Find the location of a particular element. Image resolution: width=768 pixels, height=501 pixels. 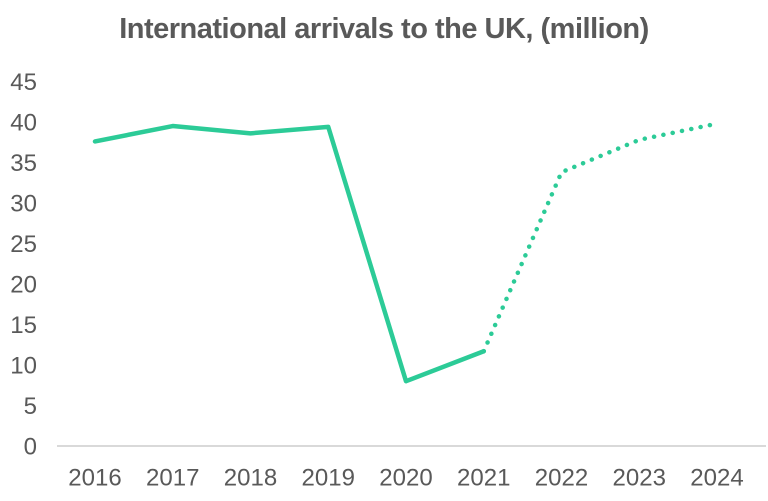

x-axis-tick-label: 2019 is located at coordinates (328, 477).